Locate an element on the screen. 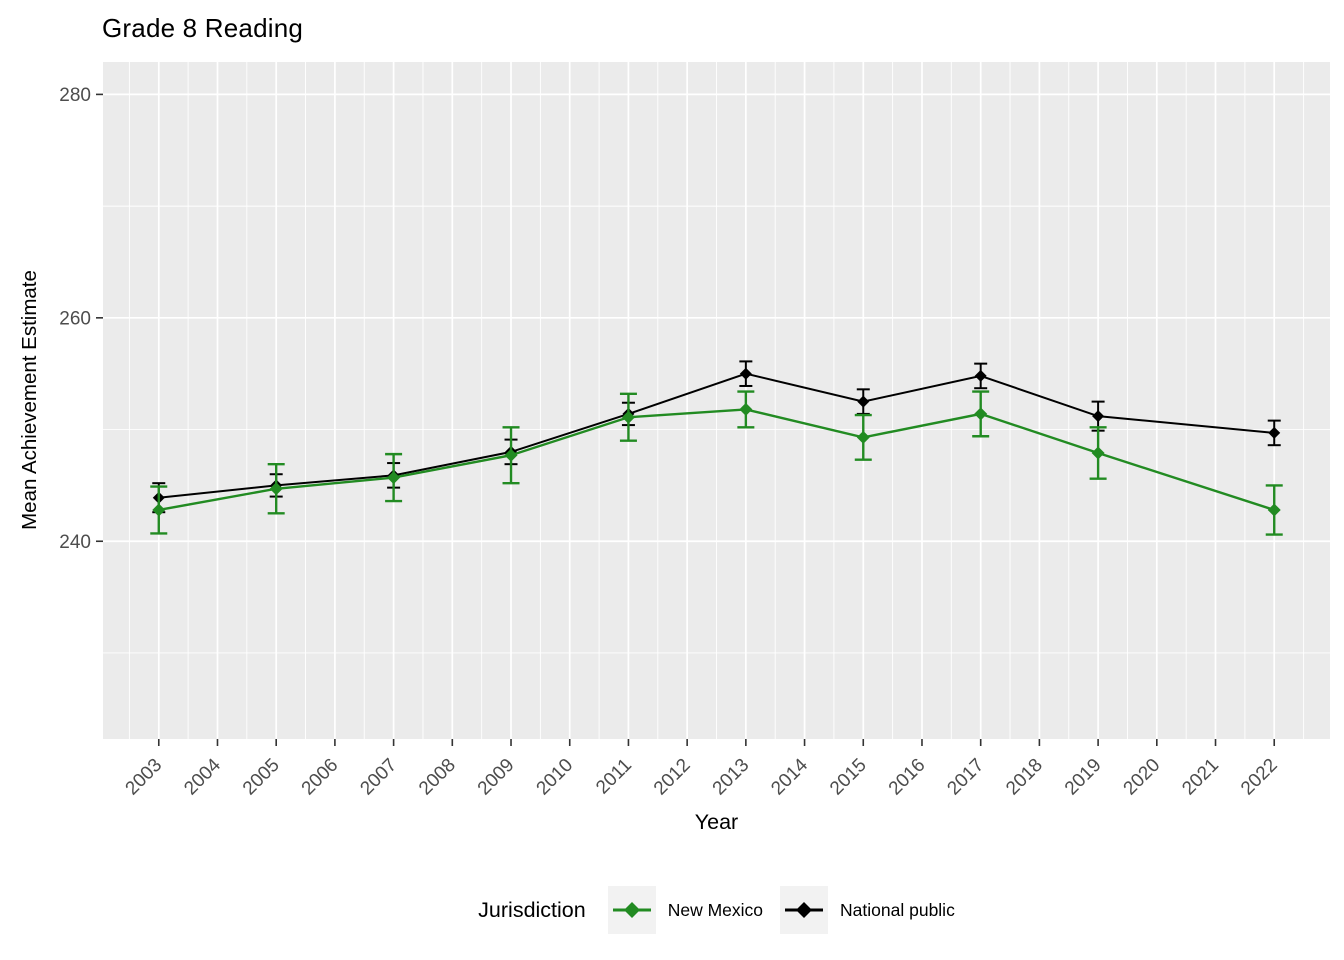 The height and width of the screenshot is (960, 1344). x-tick-label: 2015 is located at coordinates (848, 777).